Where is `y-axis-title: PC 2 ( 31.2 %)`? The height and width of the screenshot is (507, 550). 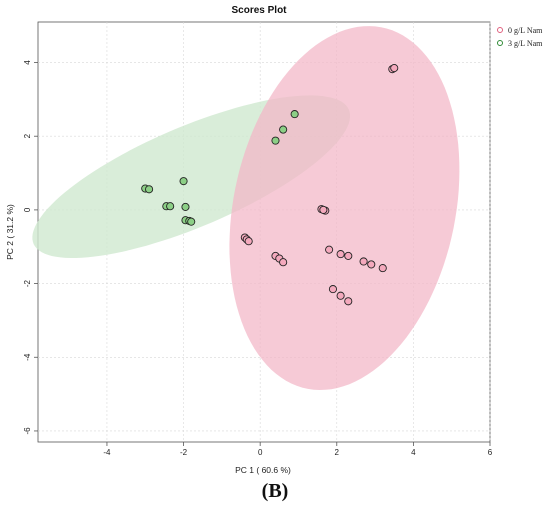 y-axis-title: PC 2 ( 31.2 %) is located at coordinates (10, 232).